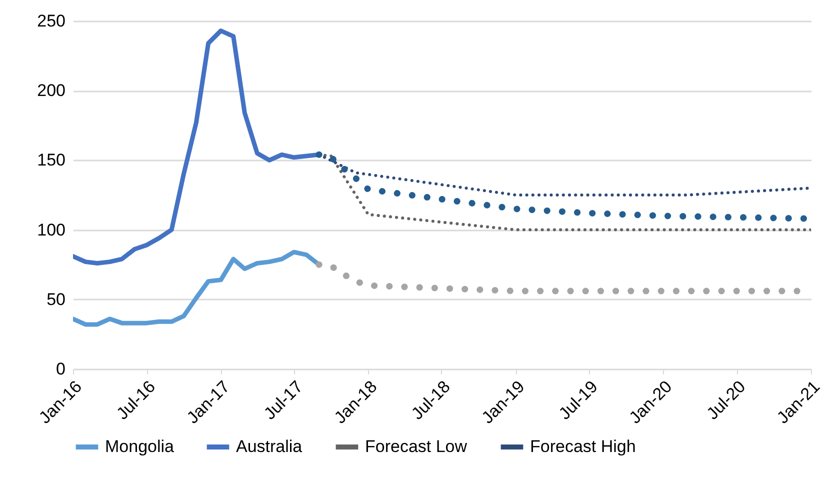 Image resolution: width=835 pixels, height=478 pixels. I want to click on y-tick-label: 50, so click(56, 299).